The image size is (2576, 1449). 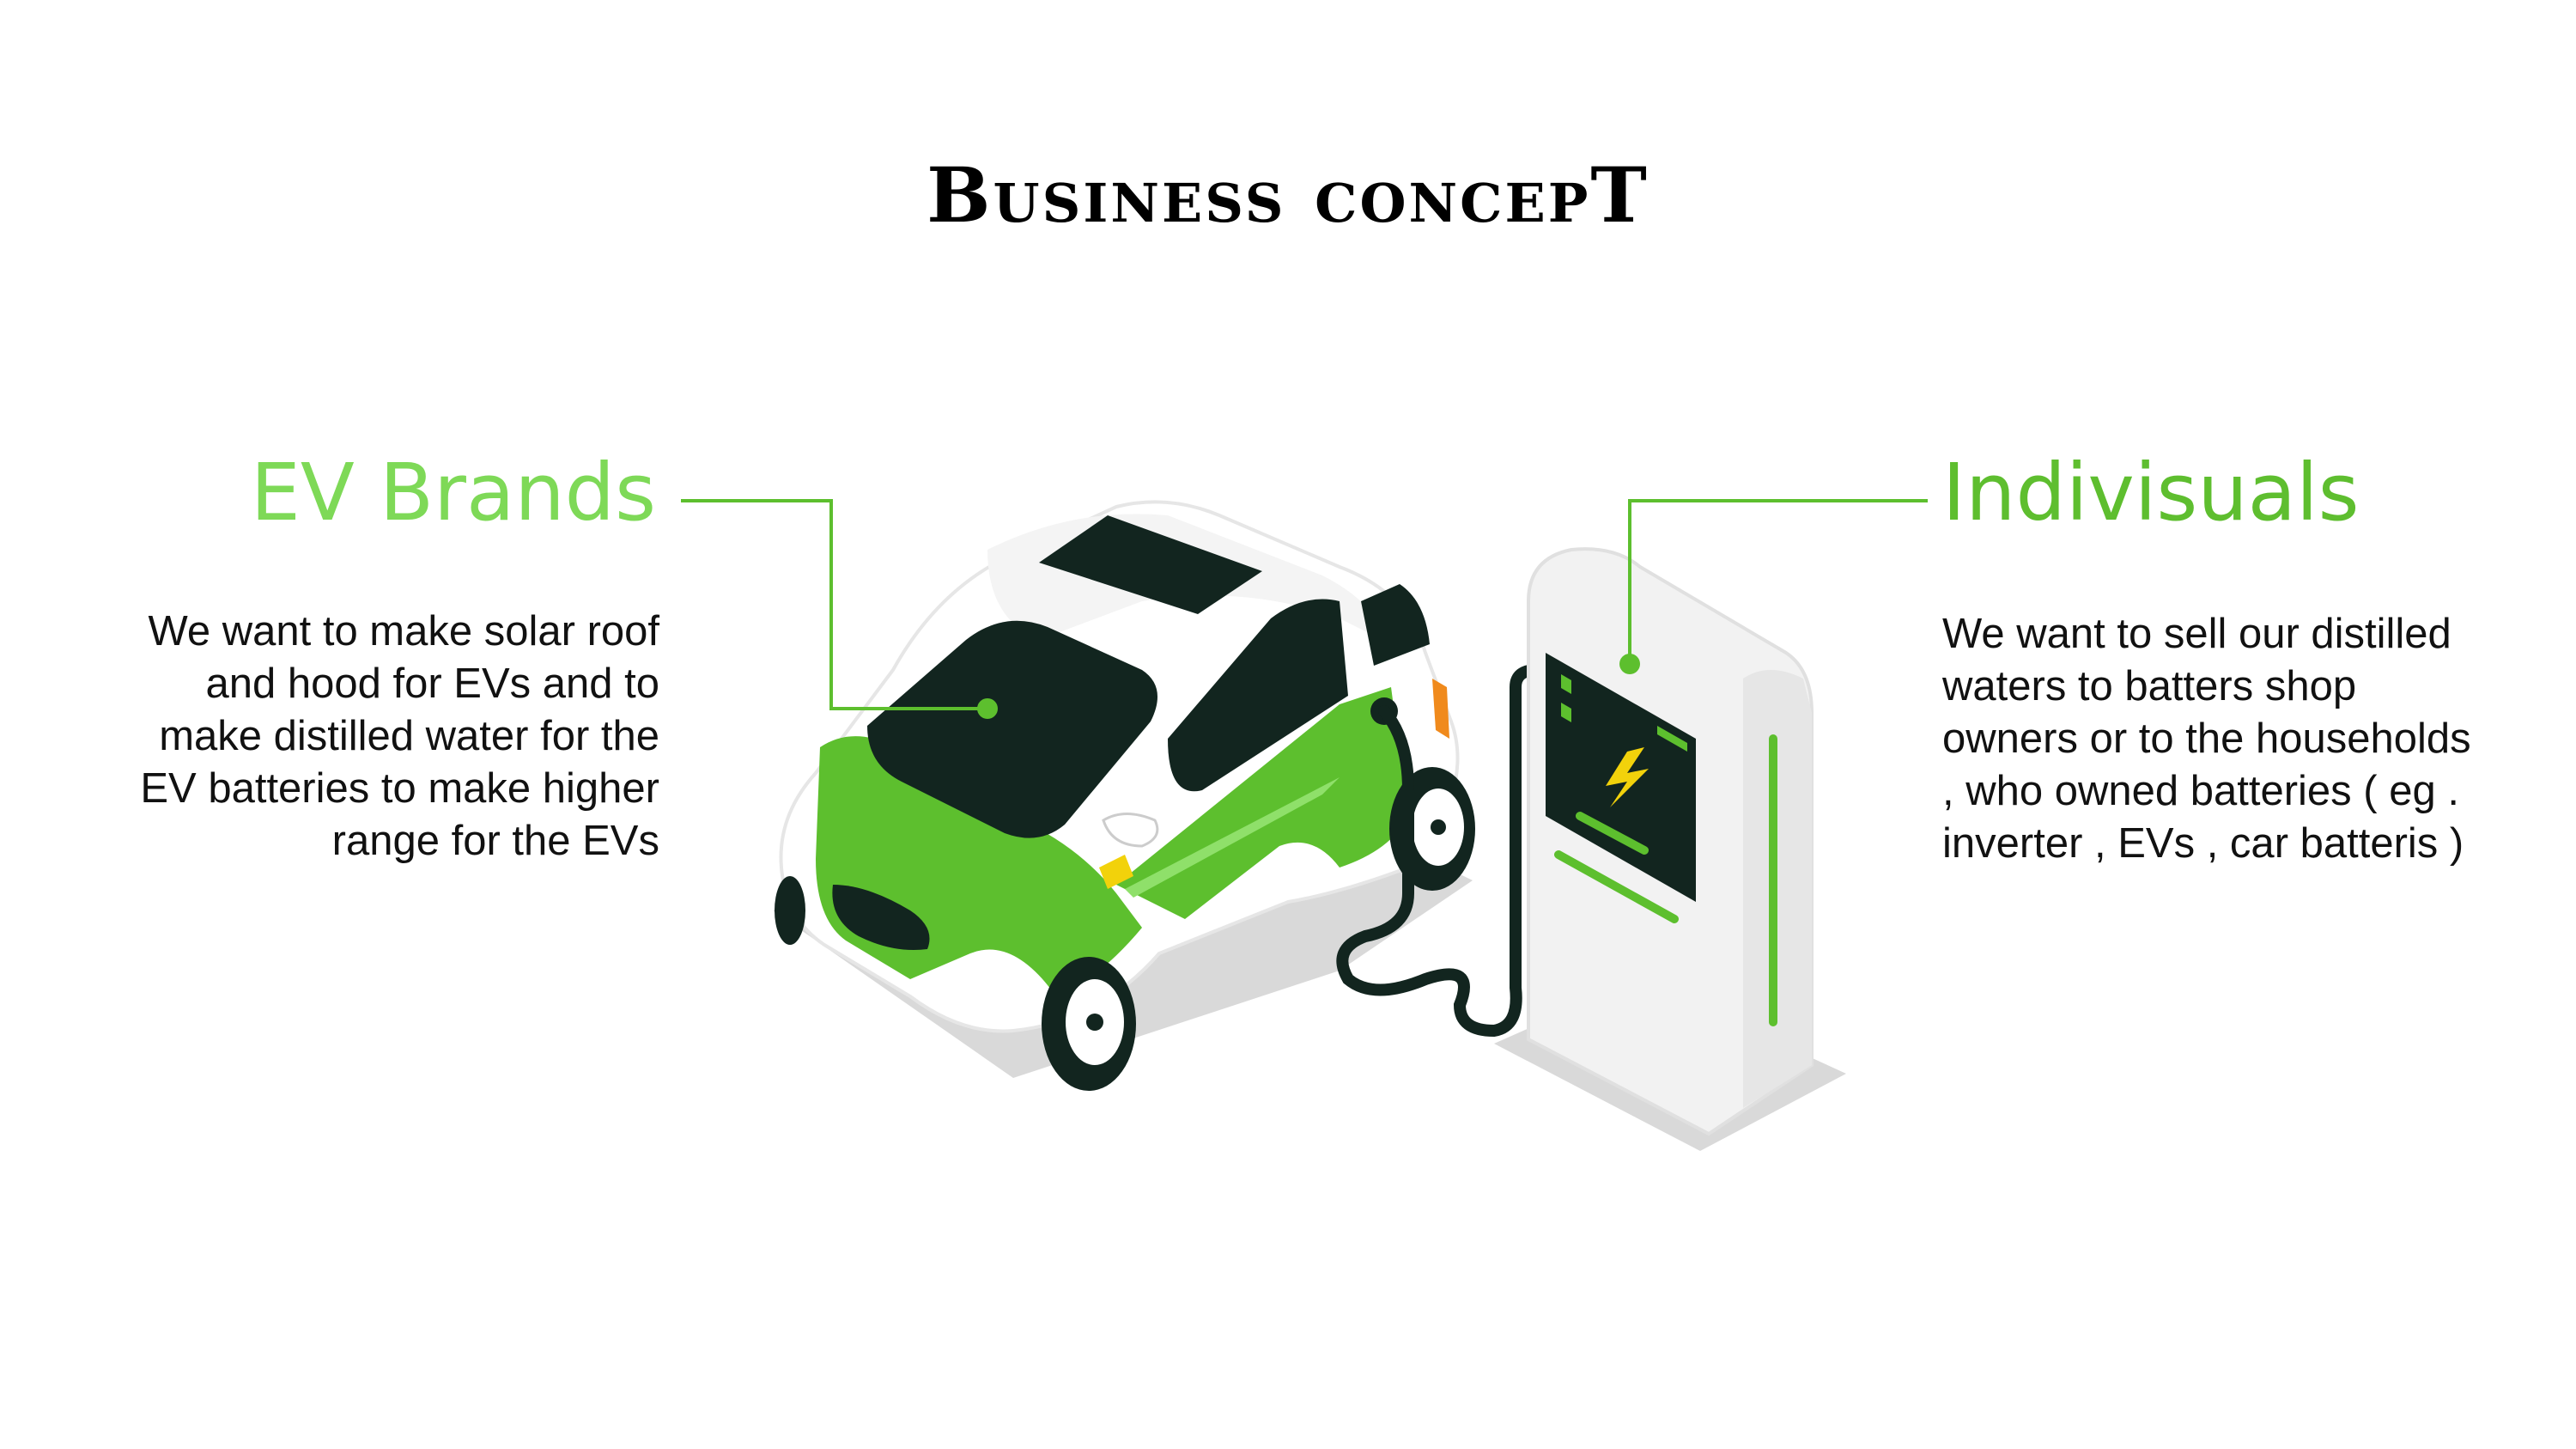 What do you see at coordinates (1288, 195) in the screenshot?
I see `page-title: Business concepT` at bounding box center [1288, 195].